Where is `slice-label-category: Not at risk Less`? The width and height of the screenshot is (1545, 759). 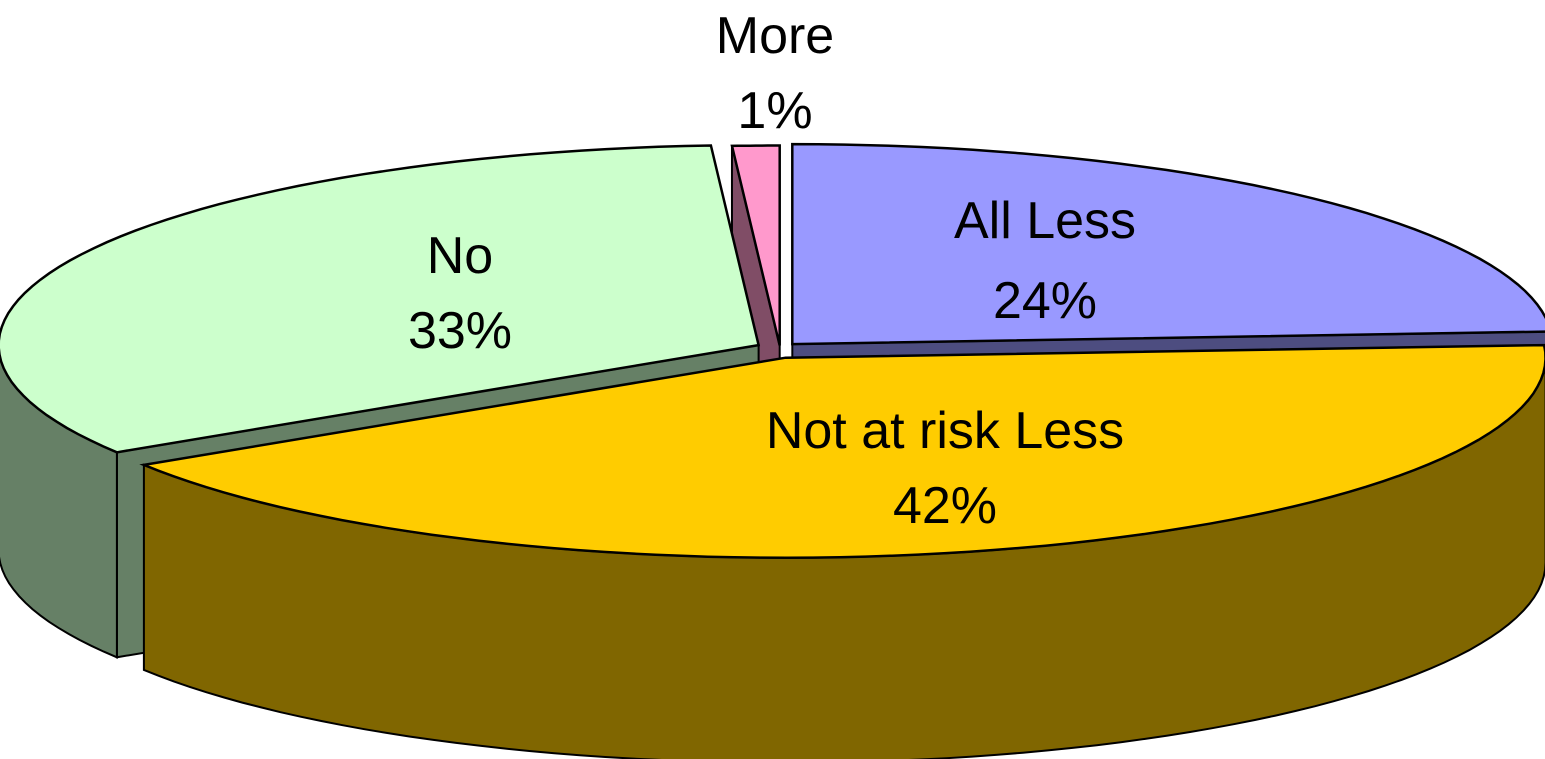
slice-label-category: Not at risk Less is located at coordinates (945, 431).